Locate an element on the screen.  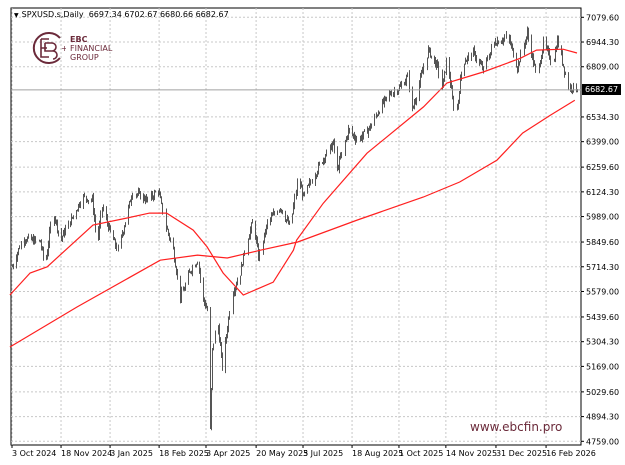
y-tick-label: 5169.00 is located at coordinates (602, 366).